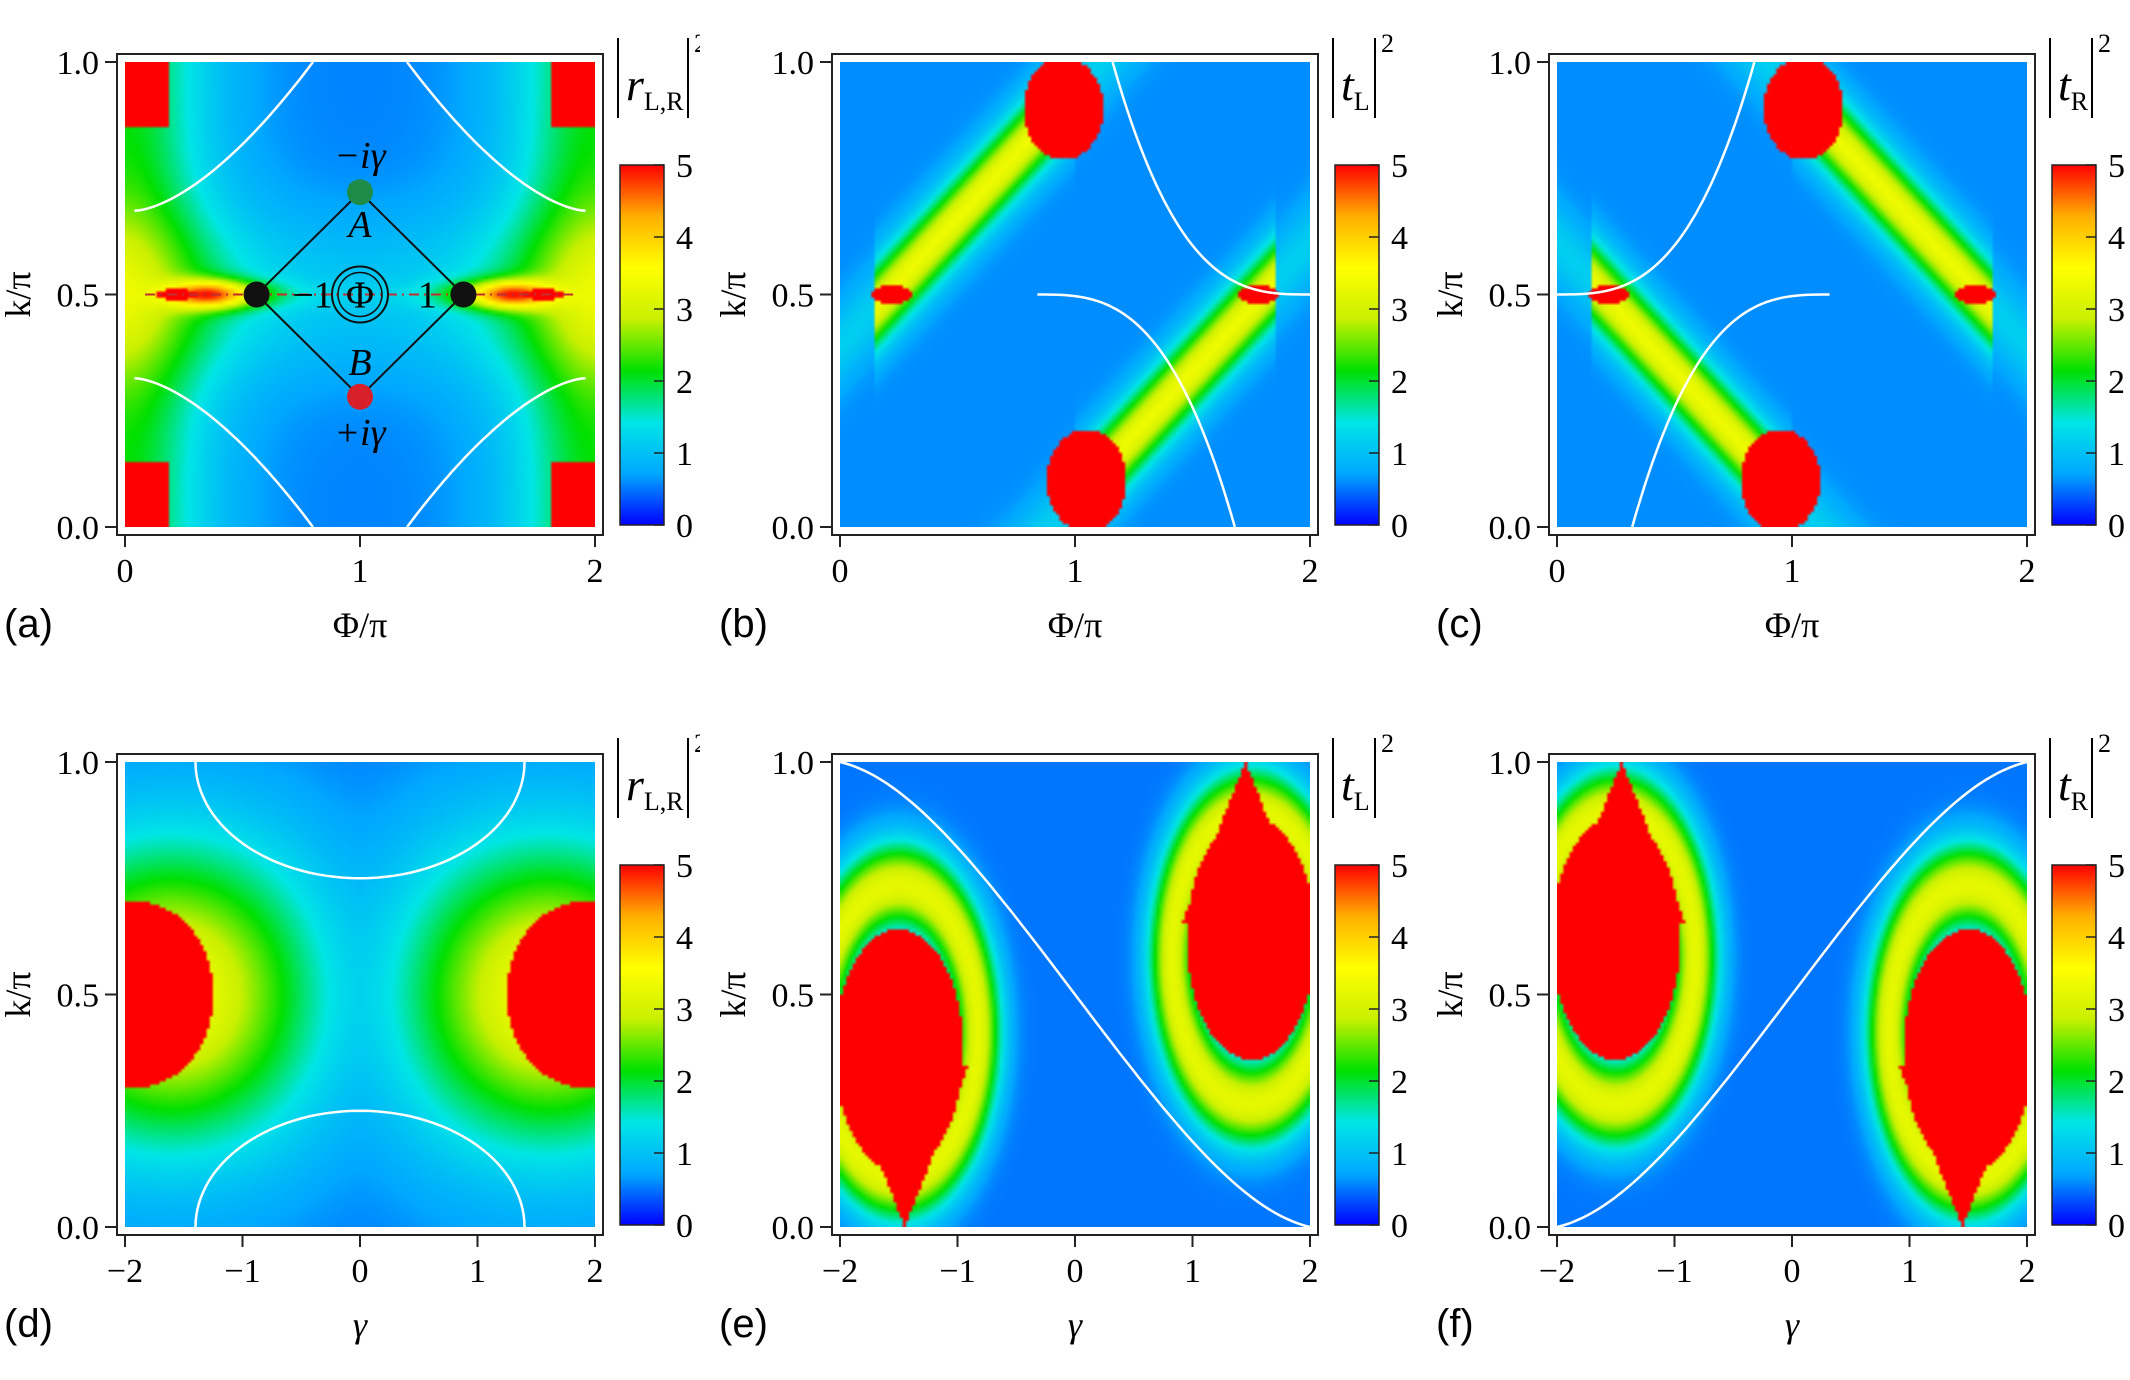  I want to click on x-axis-label: Φ/π, so click(360, 625).